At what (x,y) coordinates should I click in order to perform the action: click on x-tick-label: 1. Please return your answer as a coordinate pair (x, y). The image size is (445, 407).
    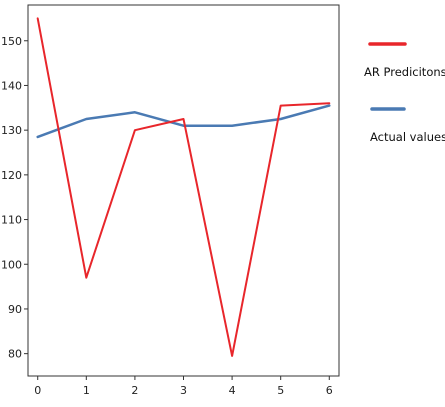
    Looking at the image, I should click on (86, 390).